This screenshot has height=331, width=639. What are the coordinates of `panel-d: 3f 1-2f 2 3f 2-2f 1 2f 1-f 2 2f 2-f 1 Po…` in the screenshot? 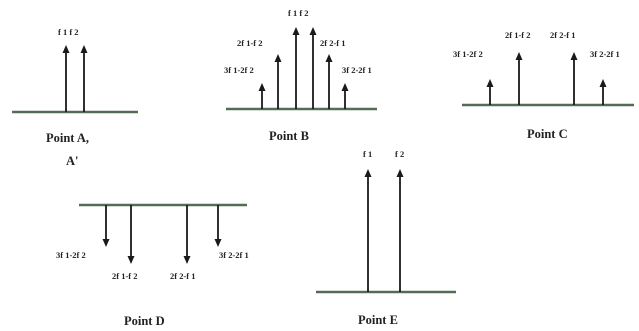 It's located at (152, 265).